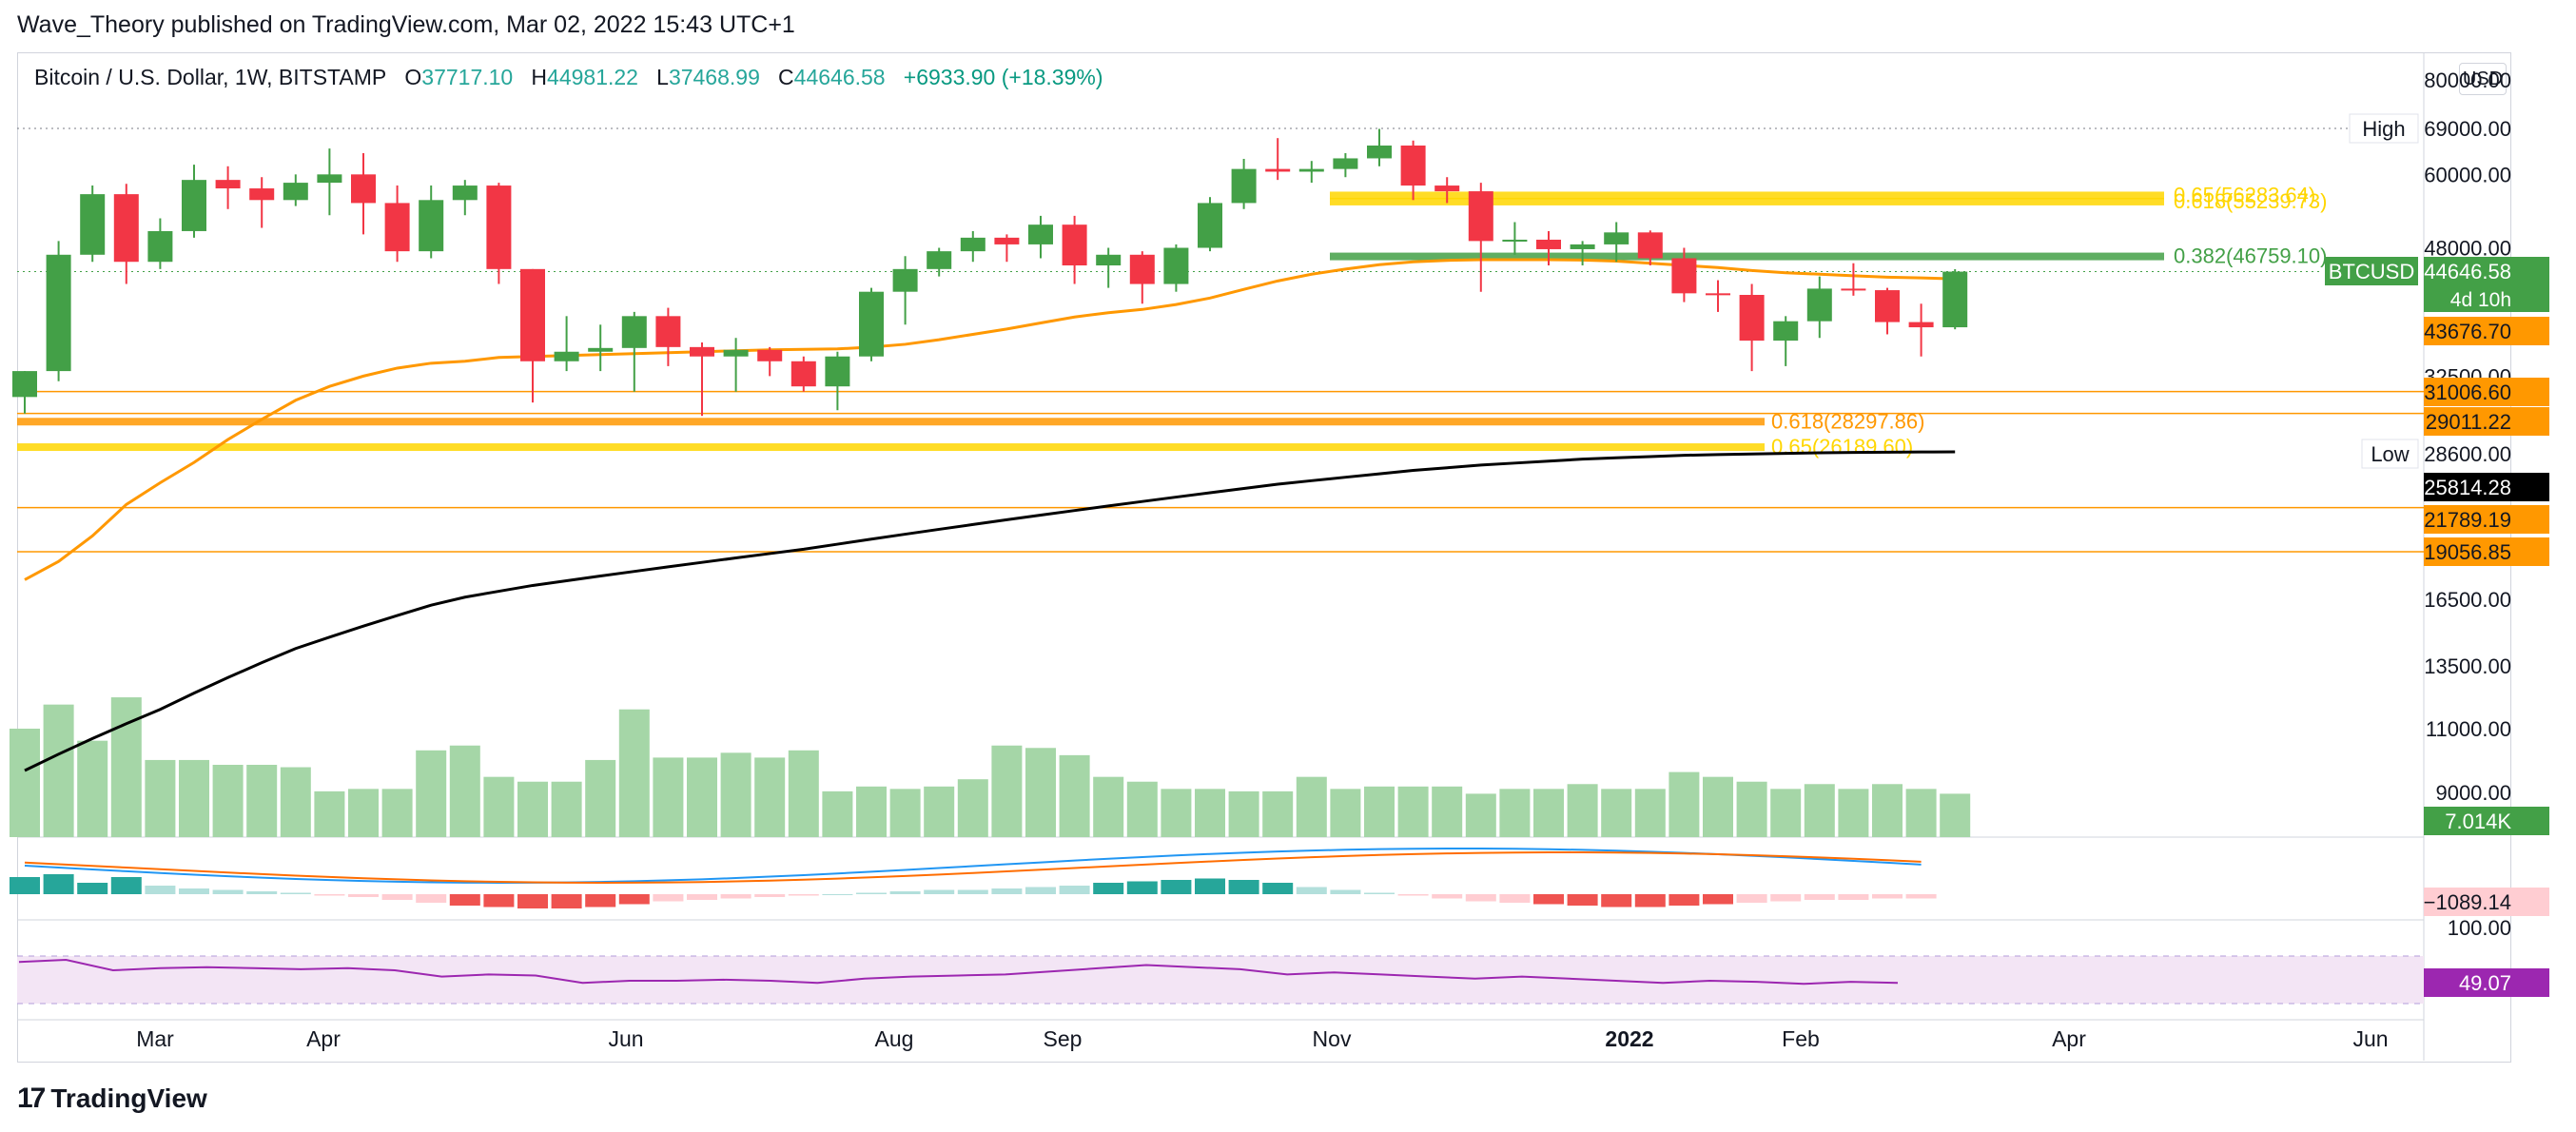 This screenshot has height=1132, width=2576. What do you see at coordinates (129, 1098) in the screenshot?
I see `brand-name: TradingView` at bounding box center [129, 1098].